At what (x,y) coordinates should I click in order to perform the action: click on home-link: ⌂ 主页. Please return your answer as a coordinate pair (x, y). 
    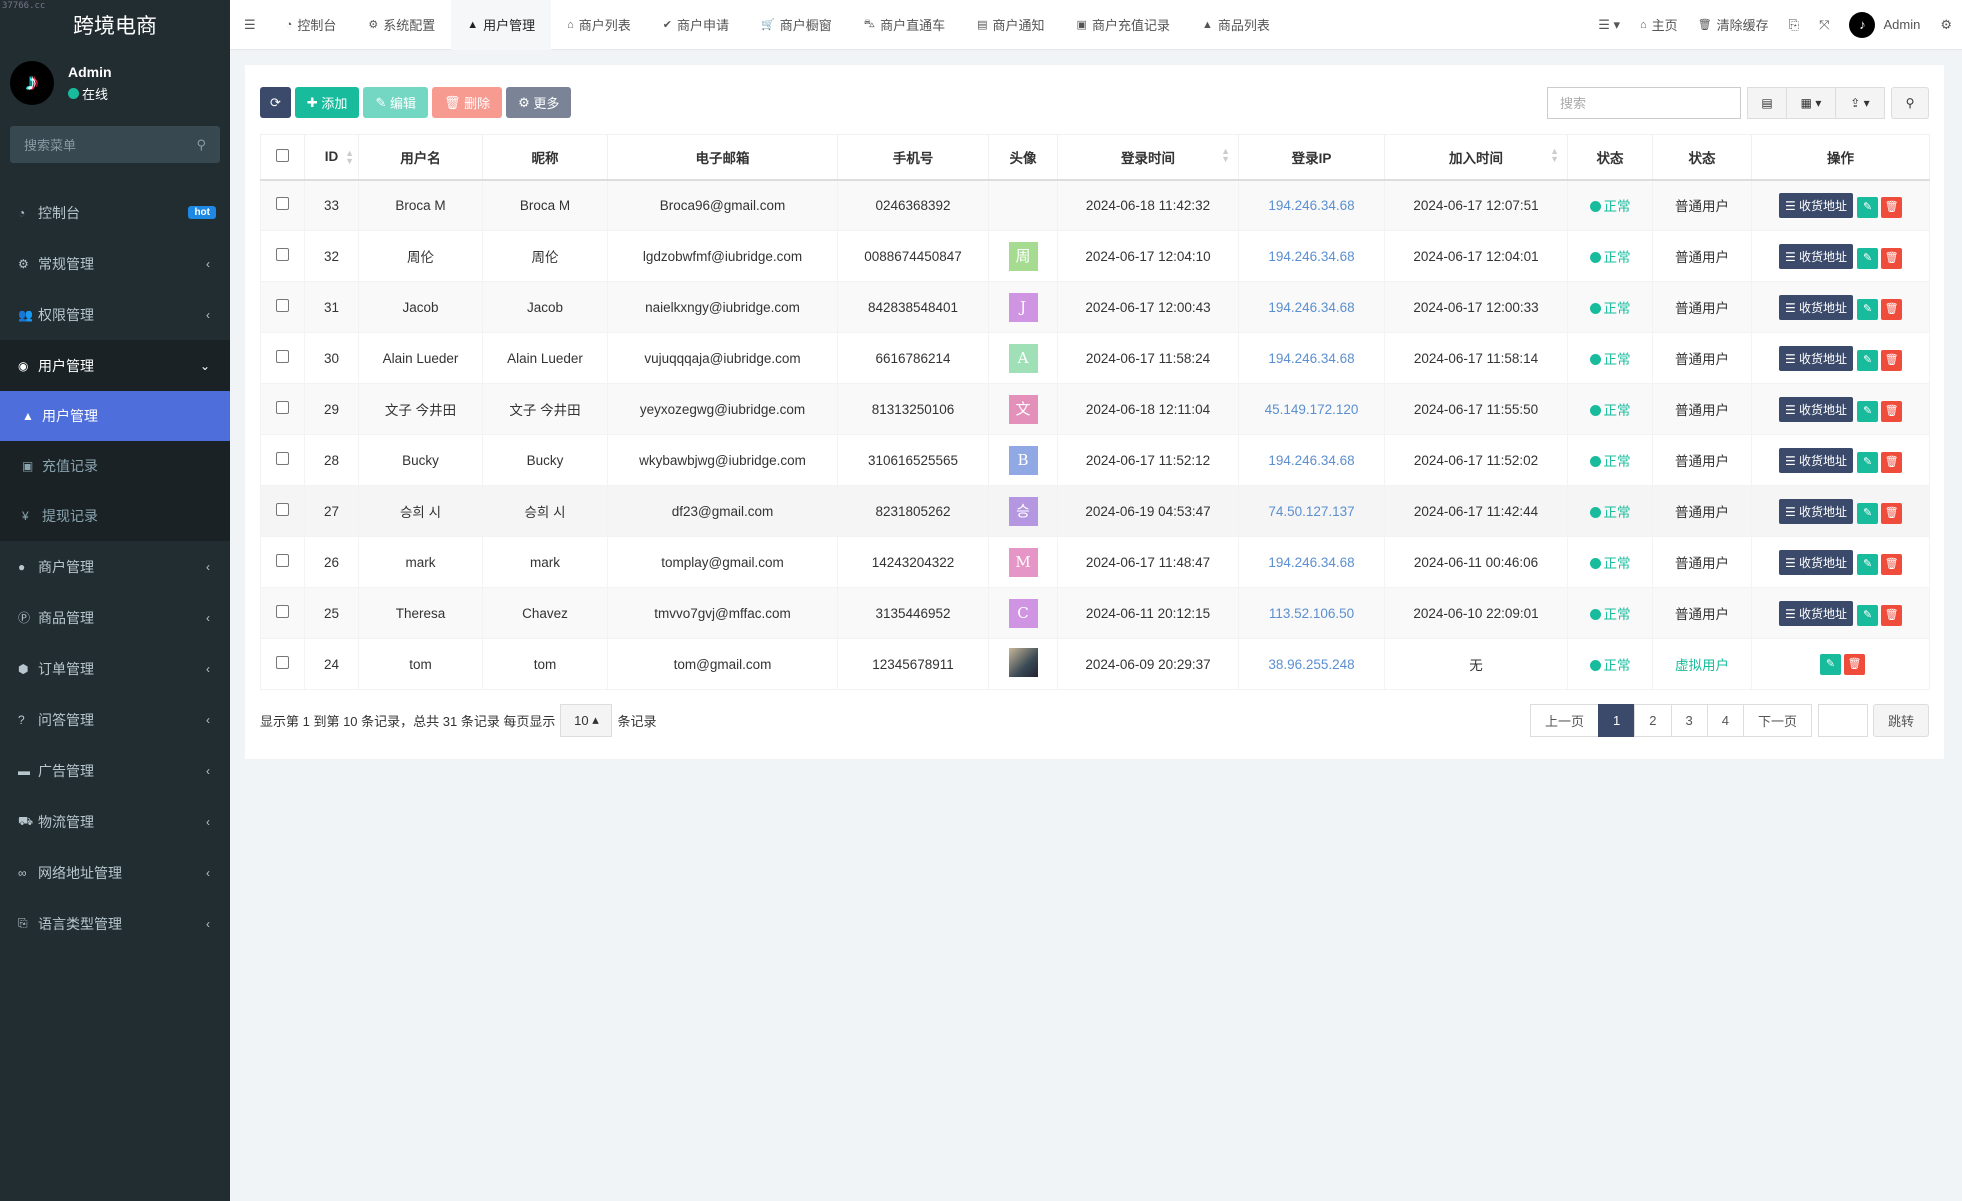
    Looking at the image, I should click on (1659, 25).